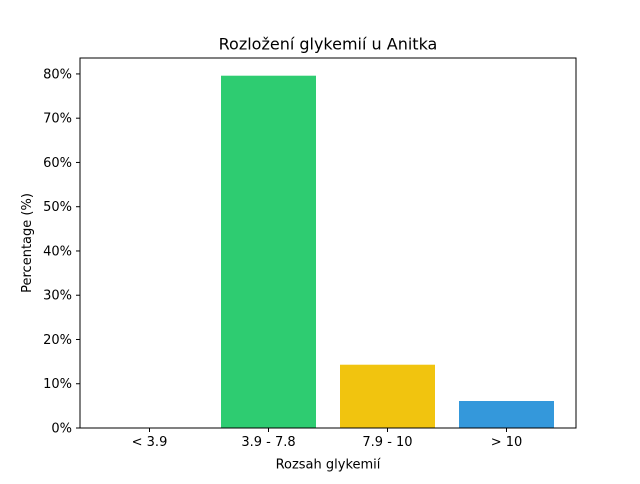  What do you see at coordinates (57, 340) in the screenshot?
I see `y-tick-label: 20%` at bounding box center [57, 340].